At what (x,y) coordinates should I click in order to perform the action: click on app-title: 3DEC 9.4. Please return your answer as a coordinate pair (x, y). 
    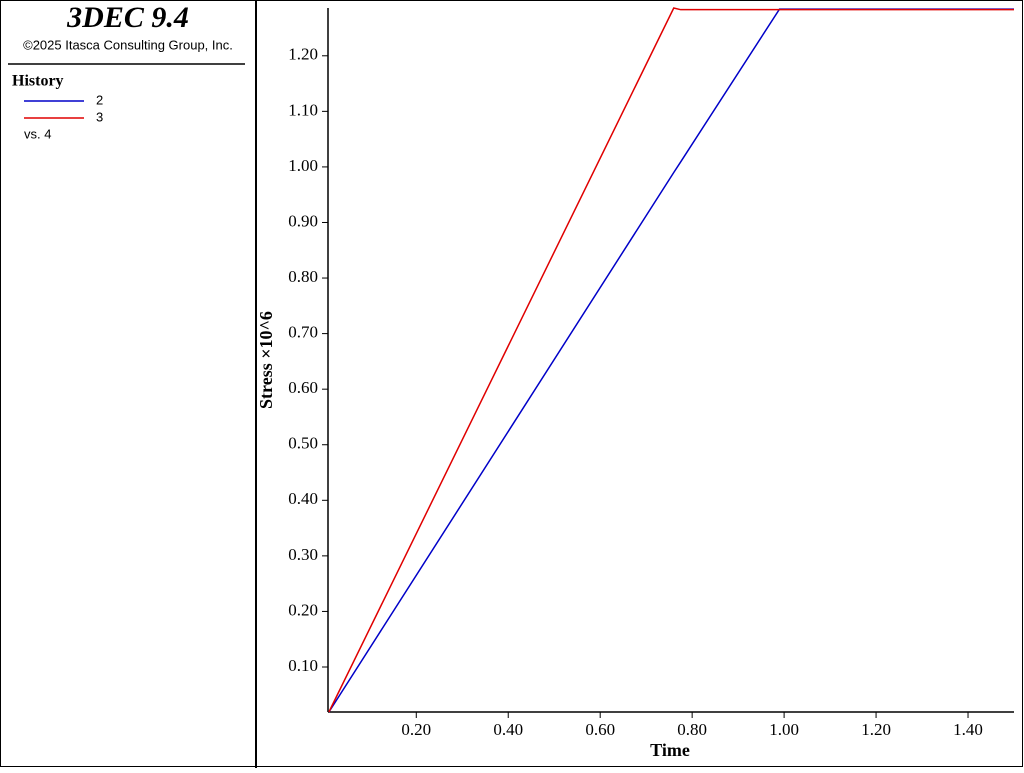
    Looking at the image, I should click on (127, 17).